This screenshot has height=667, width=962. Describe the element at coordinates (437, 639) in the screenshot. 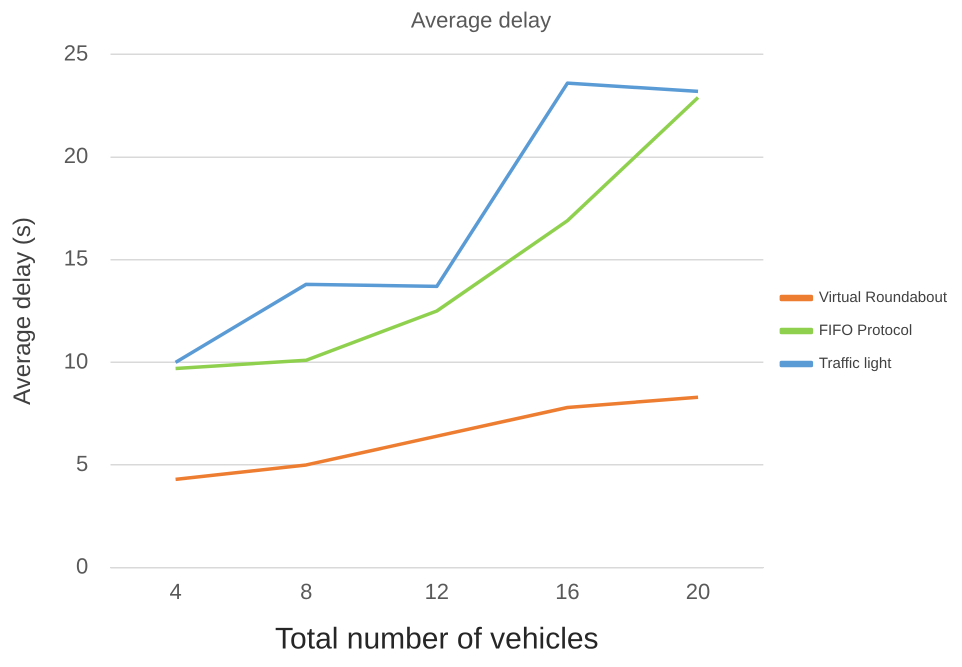

I see `x-axis-title: Total number of vehicles` at that location.